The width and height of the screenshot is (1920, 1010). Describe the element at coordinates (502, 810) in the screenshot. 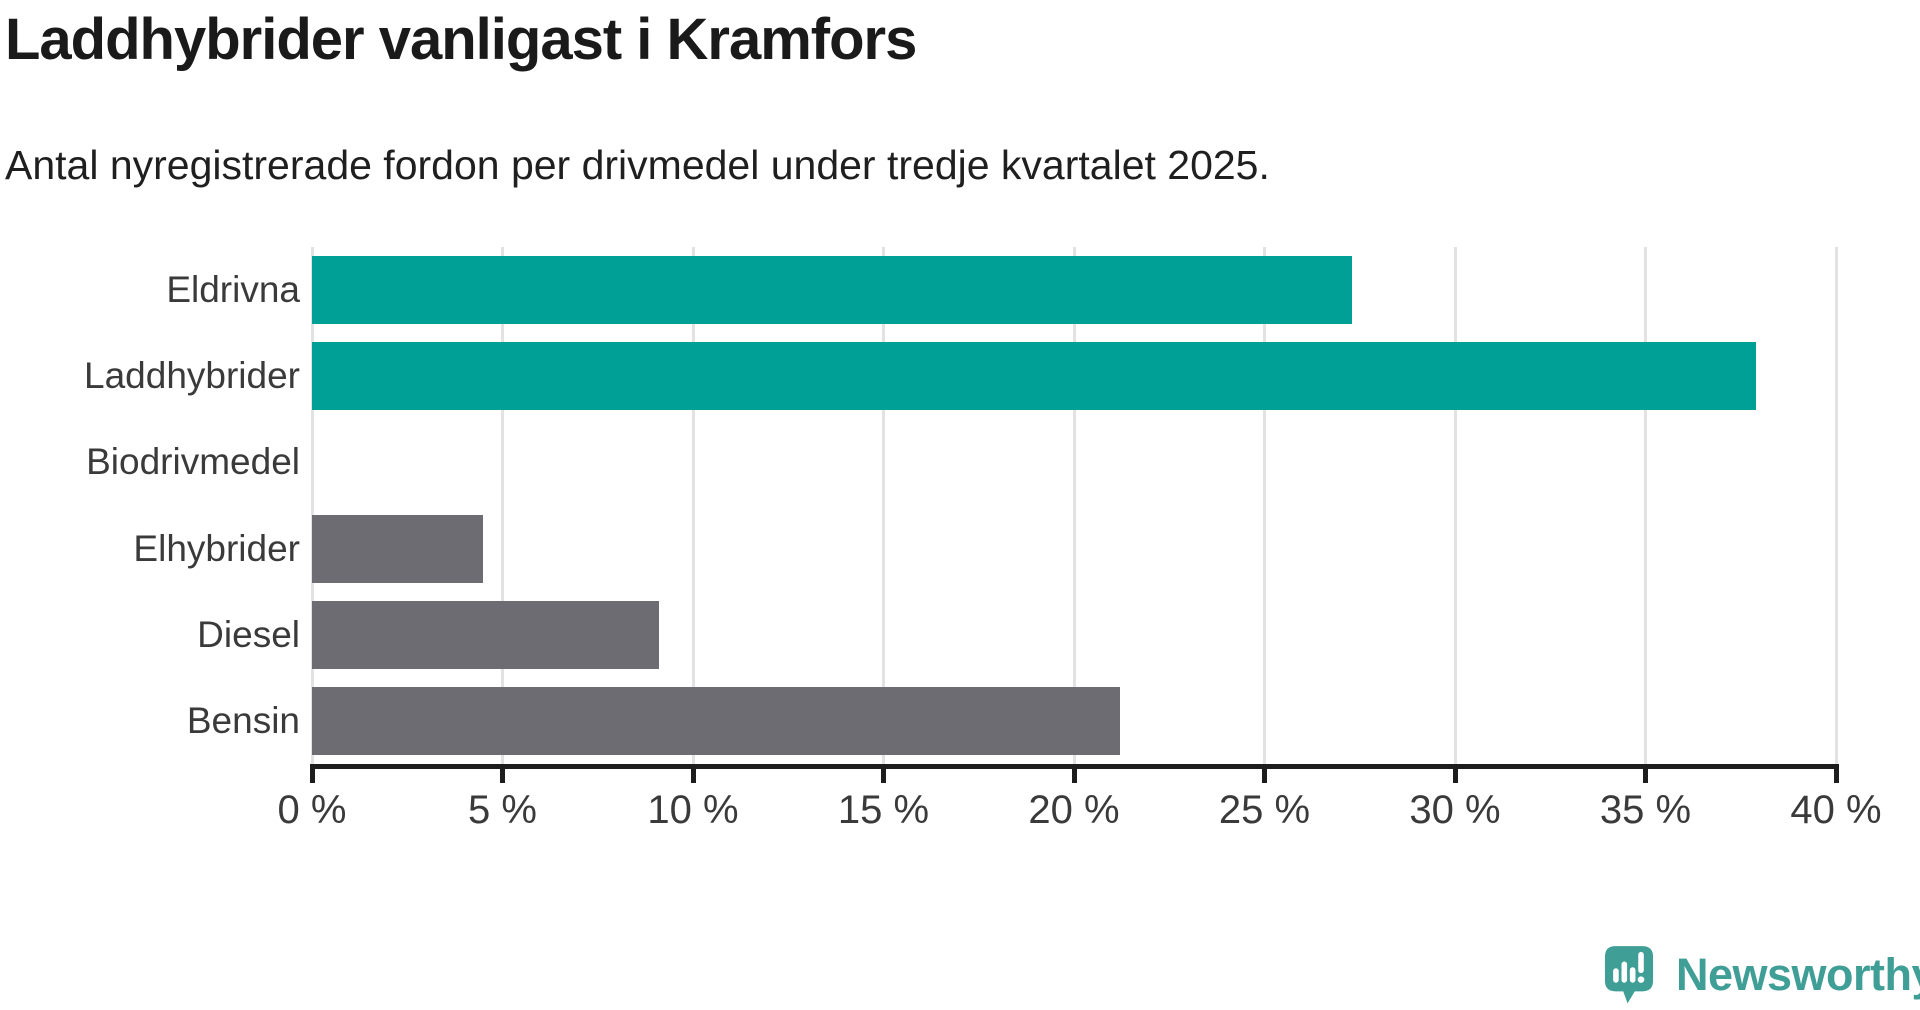

I see `x-axis-tick-label: 5 %` at that location.